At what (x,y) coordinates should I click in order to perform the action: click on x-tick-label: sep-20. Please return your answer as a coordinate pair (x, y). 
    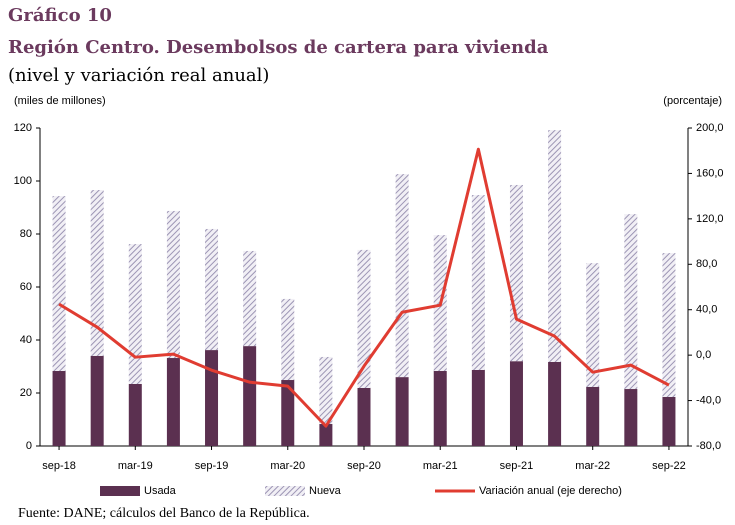
    Looking at the image, I should click on (364, 466).